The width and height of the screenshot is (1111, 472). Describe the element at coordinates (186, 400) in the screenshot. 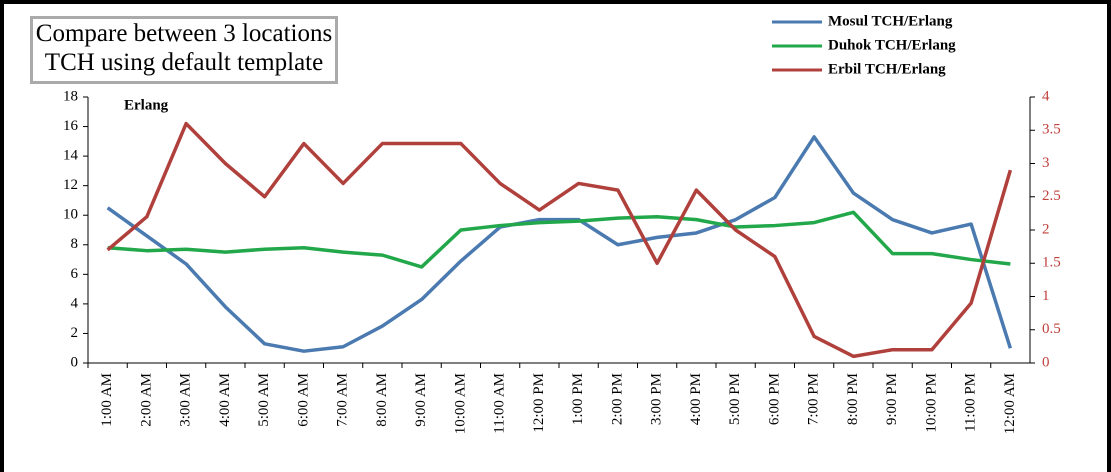

I see `x-tick-label: 3:00 AM` at that location.